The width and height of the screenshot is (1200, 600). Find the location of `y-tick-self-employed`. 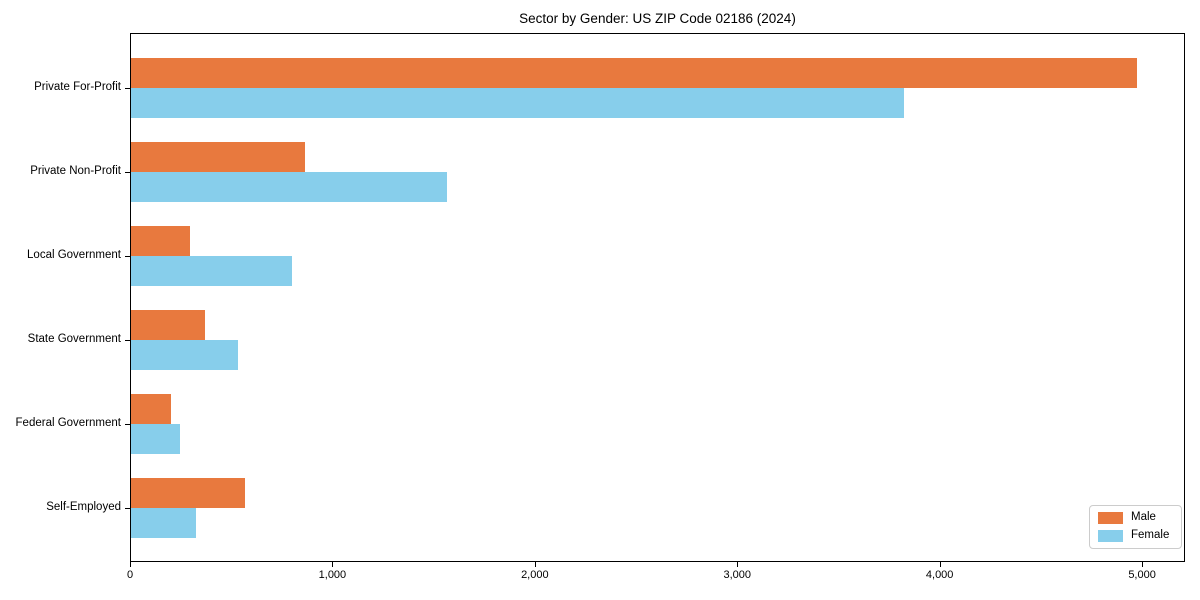

y-tick-self-employed is located at coordinates (127, 508).